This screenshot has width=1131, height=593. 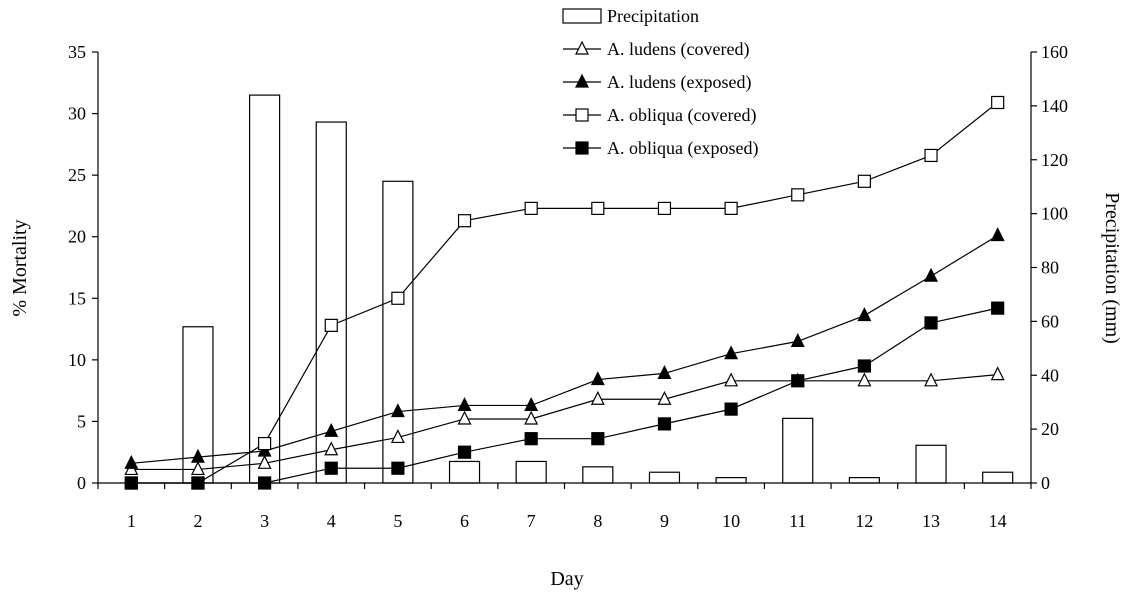 I want to click on legend-label: Precipitation, so click(x=653, y=16).